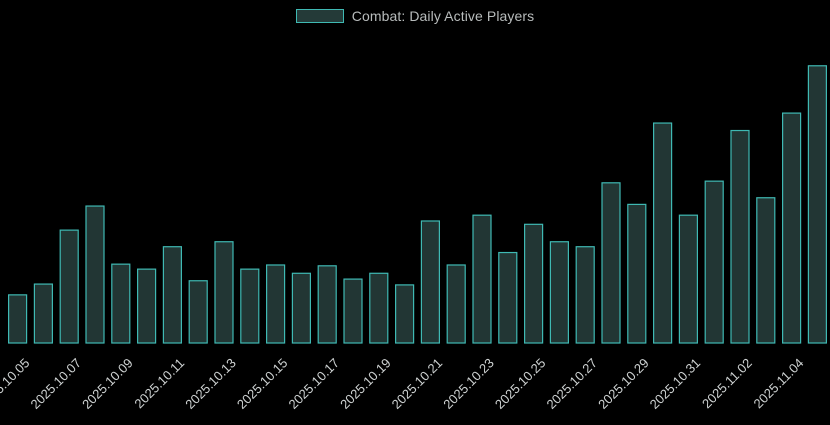  What do you see at coordinates (585, 295) in the screenshot?
I see `bar-2025.10.27` at bounding box center [585, 295].